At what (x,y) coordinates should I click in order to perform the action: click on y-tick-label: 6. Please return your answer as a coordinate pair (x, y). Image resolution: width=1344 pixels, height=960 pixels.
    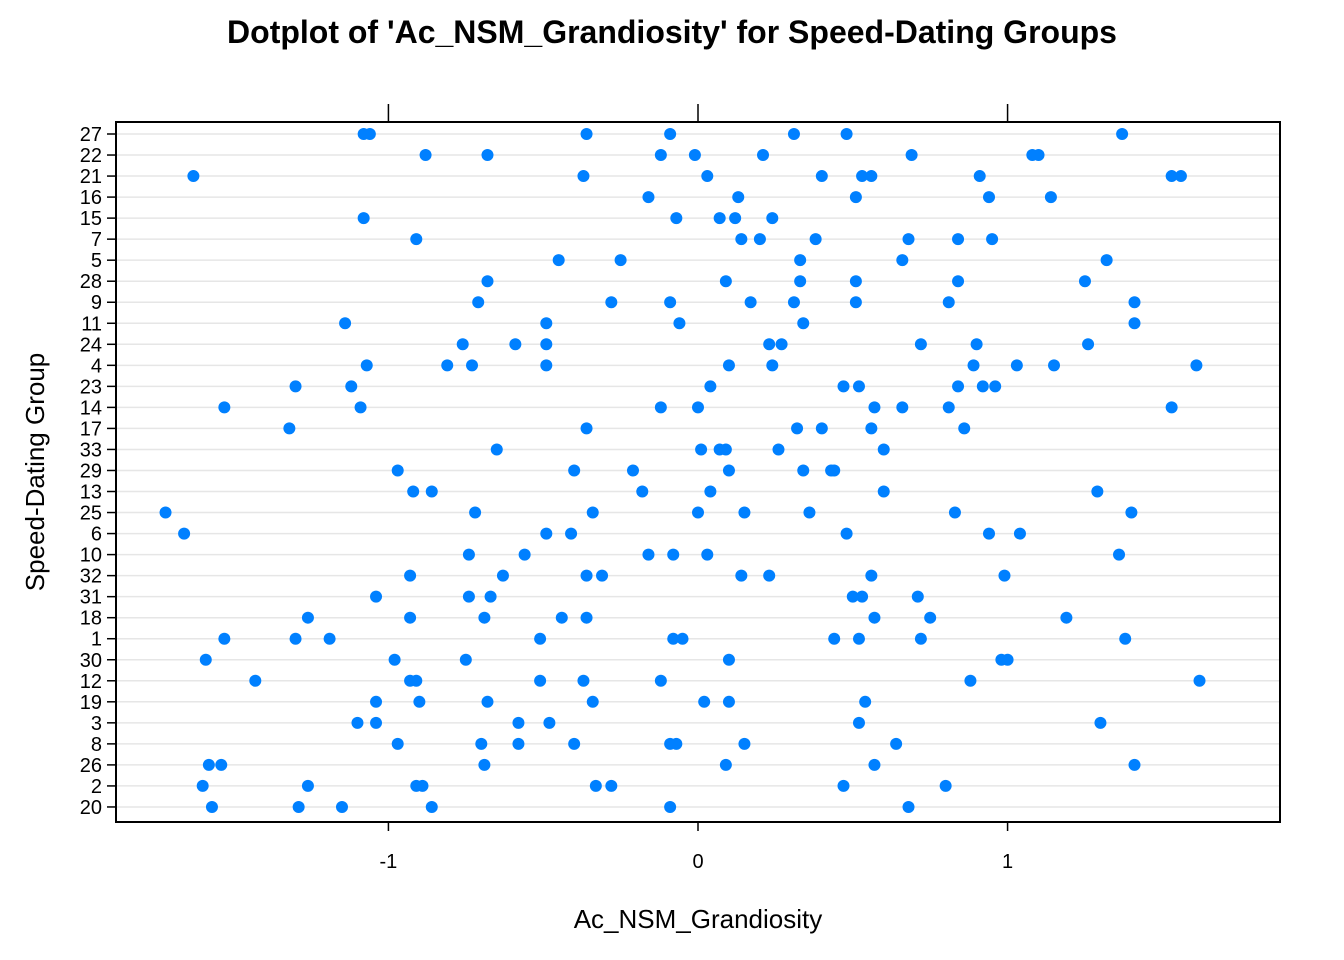
    Looking at the image, I should click on (96, 535).